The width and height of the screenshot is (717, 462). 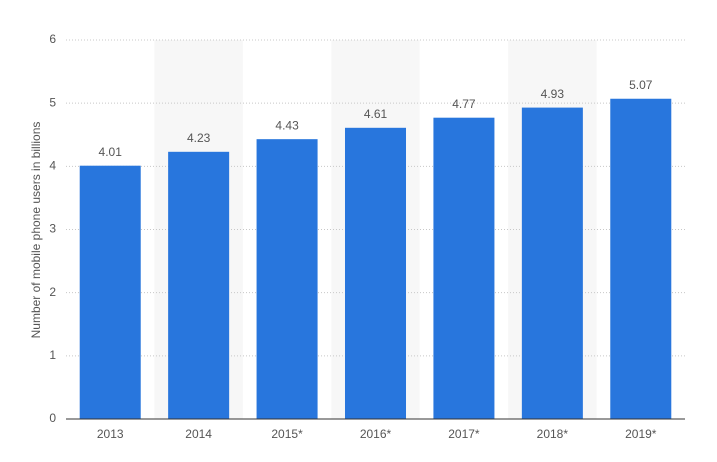 I want to click on value-label: 4.23, so click(x=199, y=138).